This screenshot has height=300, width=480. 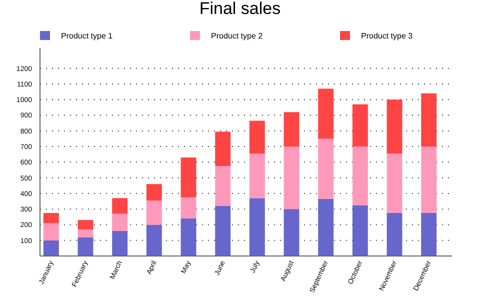 I want to click on legend-label: Product type 3, so click(x=387, y=35).